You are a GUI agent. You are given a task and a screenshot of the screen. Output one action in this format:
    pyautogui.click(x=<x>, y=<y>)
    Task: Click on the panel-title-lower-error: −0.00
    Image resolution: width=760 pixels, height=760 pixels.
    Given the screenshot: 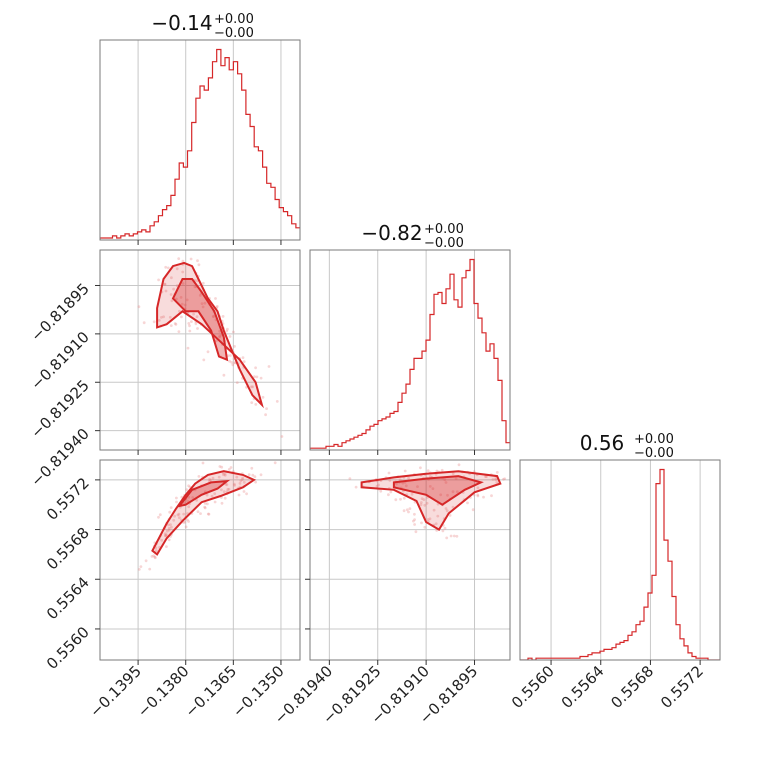 What is the action you would take?
    pyautogui.click(x=654, y=453)
    